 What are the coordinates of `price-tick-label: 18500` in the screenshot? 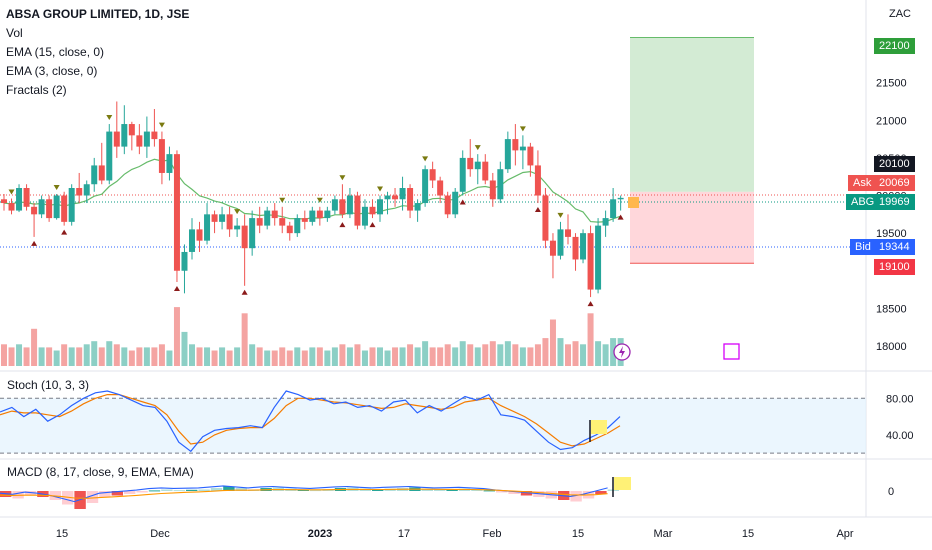 It's located at (891, 309).